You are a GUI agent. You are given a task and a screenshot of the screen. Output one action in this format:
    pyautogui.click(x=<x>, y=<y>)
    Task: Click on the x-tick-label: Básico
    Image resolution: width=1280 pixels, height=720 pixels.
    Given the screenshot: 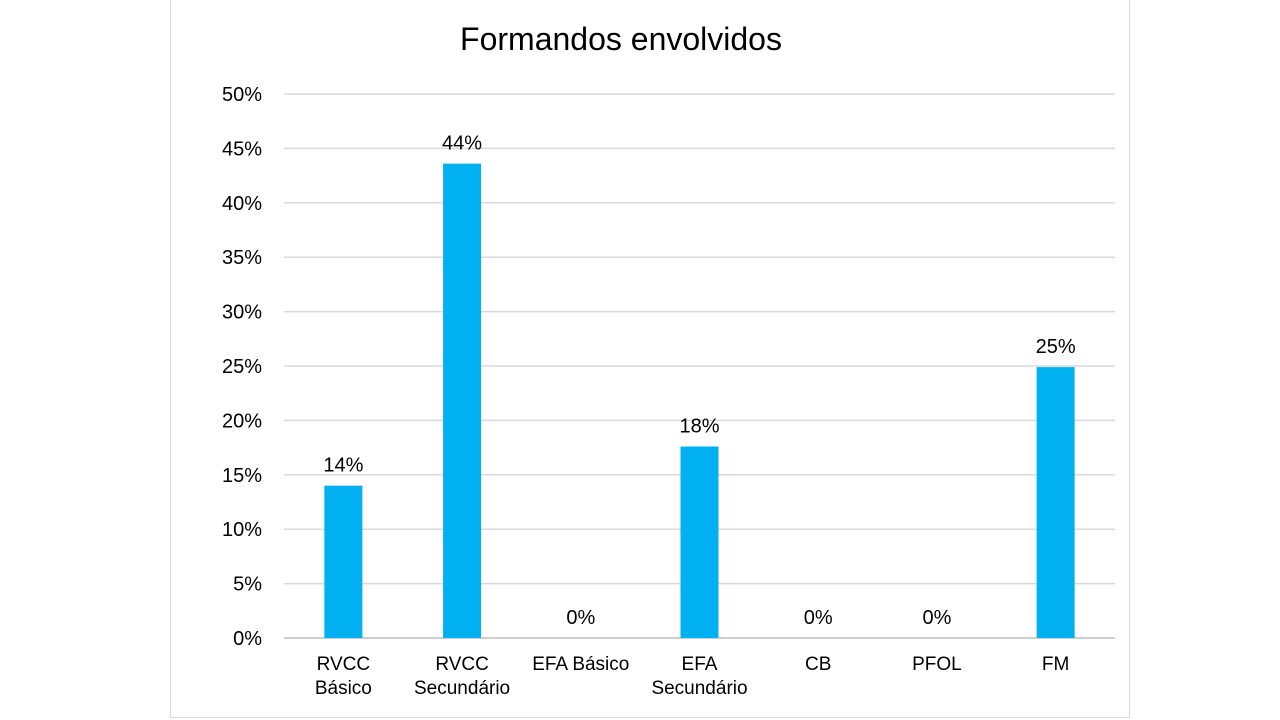 What is the action you would take?
    pyautogui.click(x=343, y=688)
    